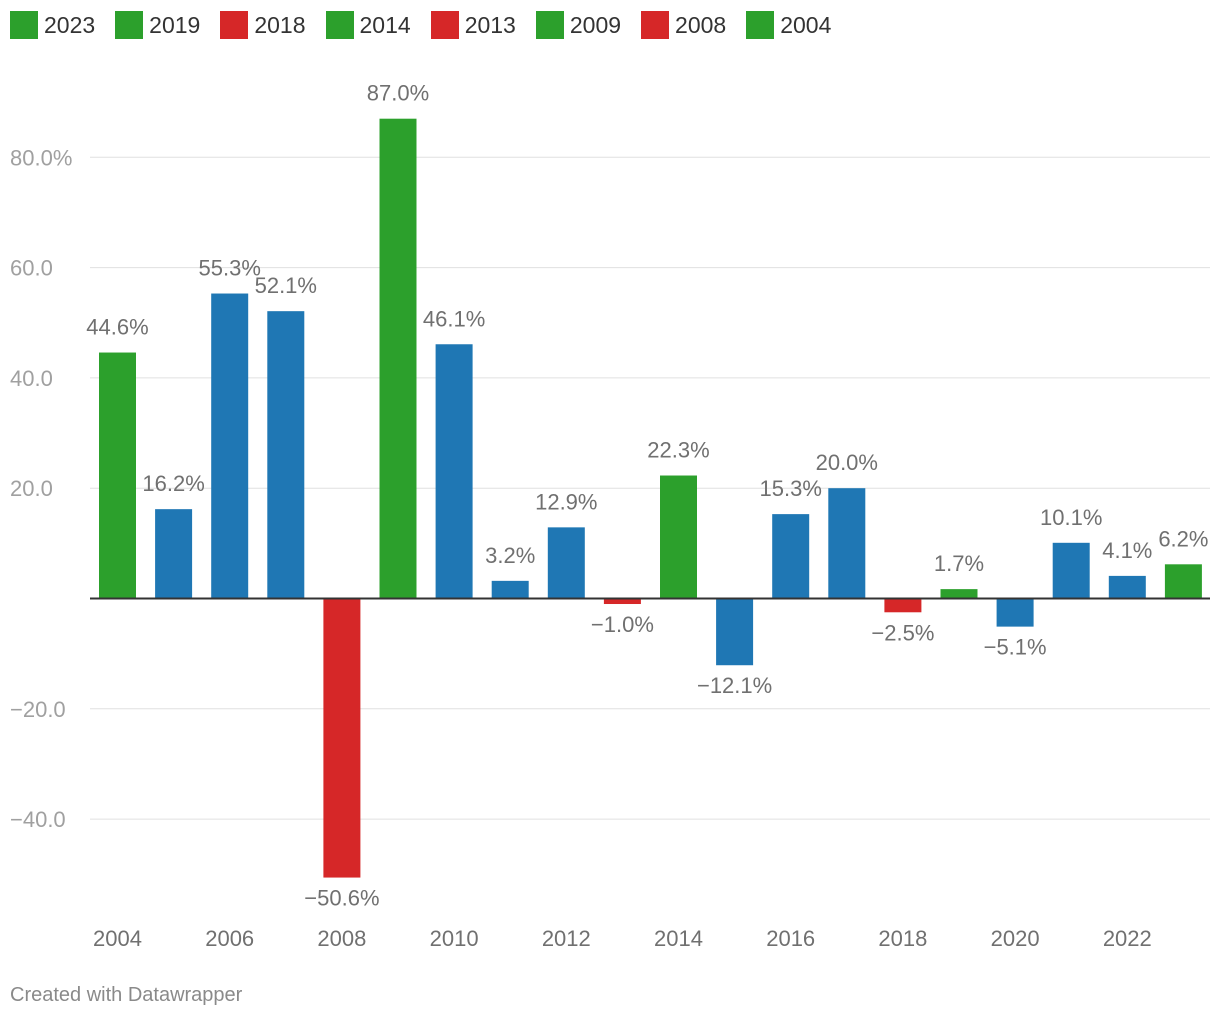 Image resolution: width=1220 pixels, height=1020 pixels. Describe the element at coordinates (117, 475) in the screenshot. I see `bar-2004` at that location.